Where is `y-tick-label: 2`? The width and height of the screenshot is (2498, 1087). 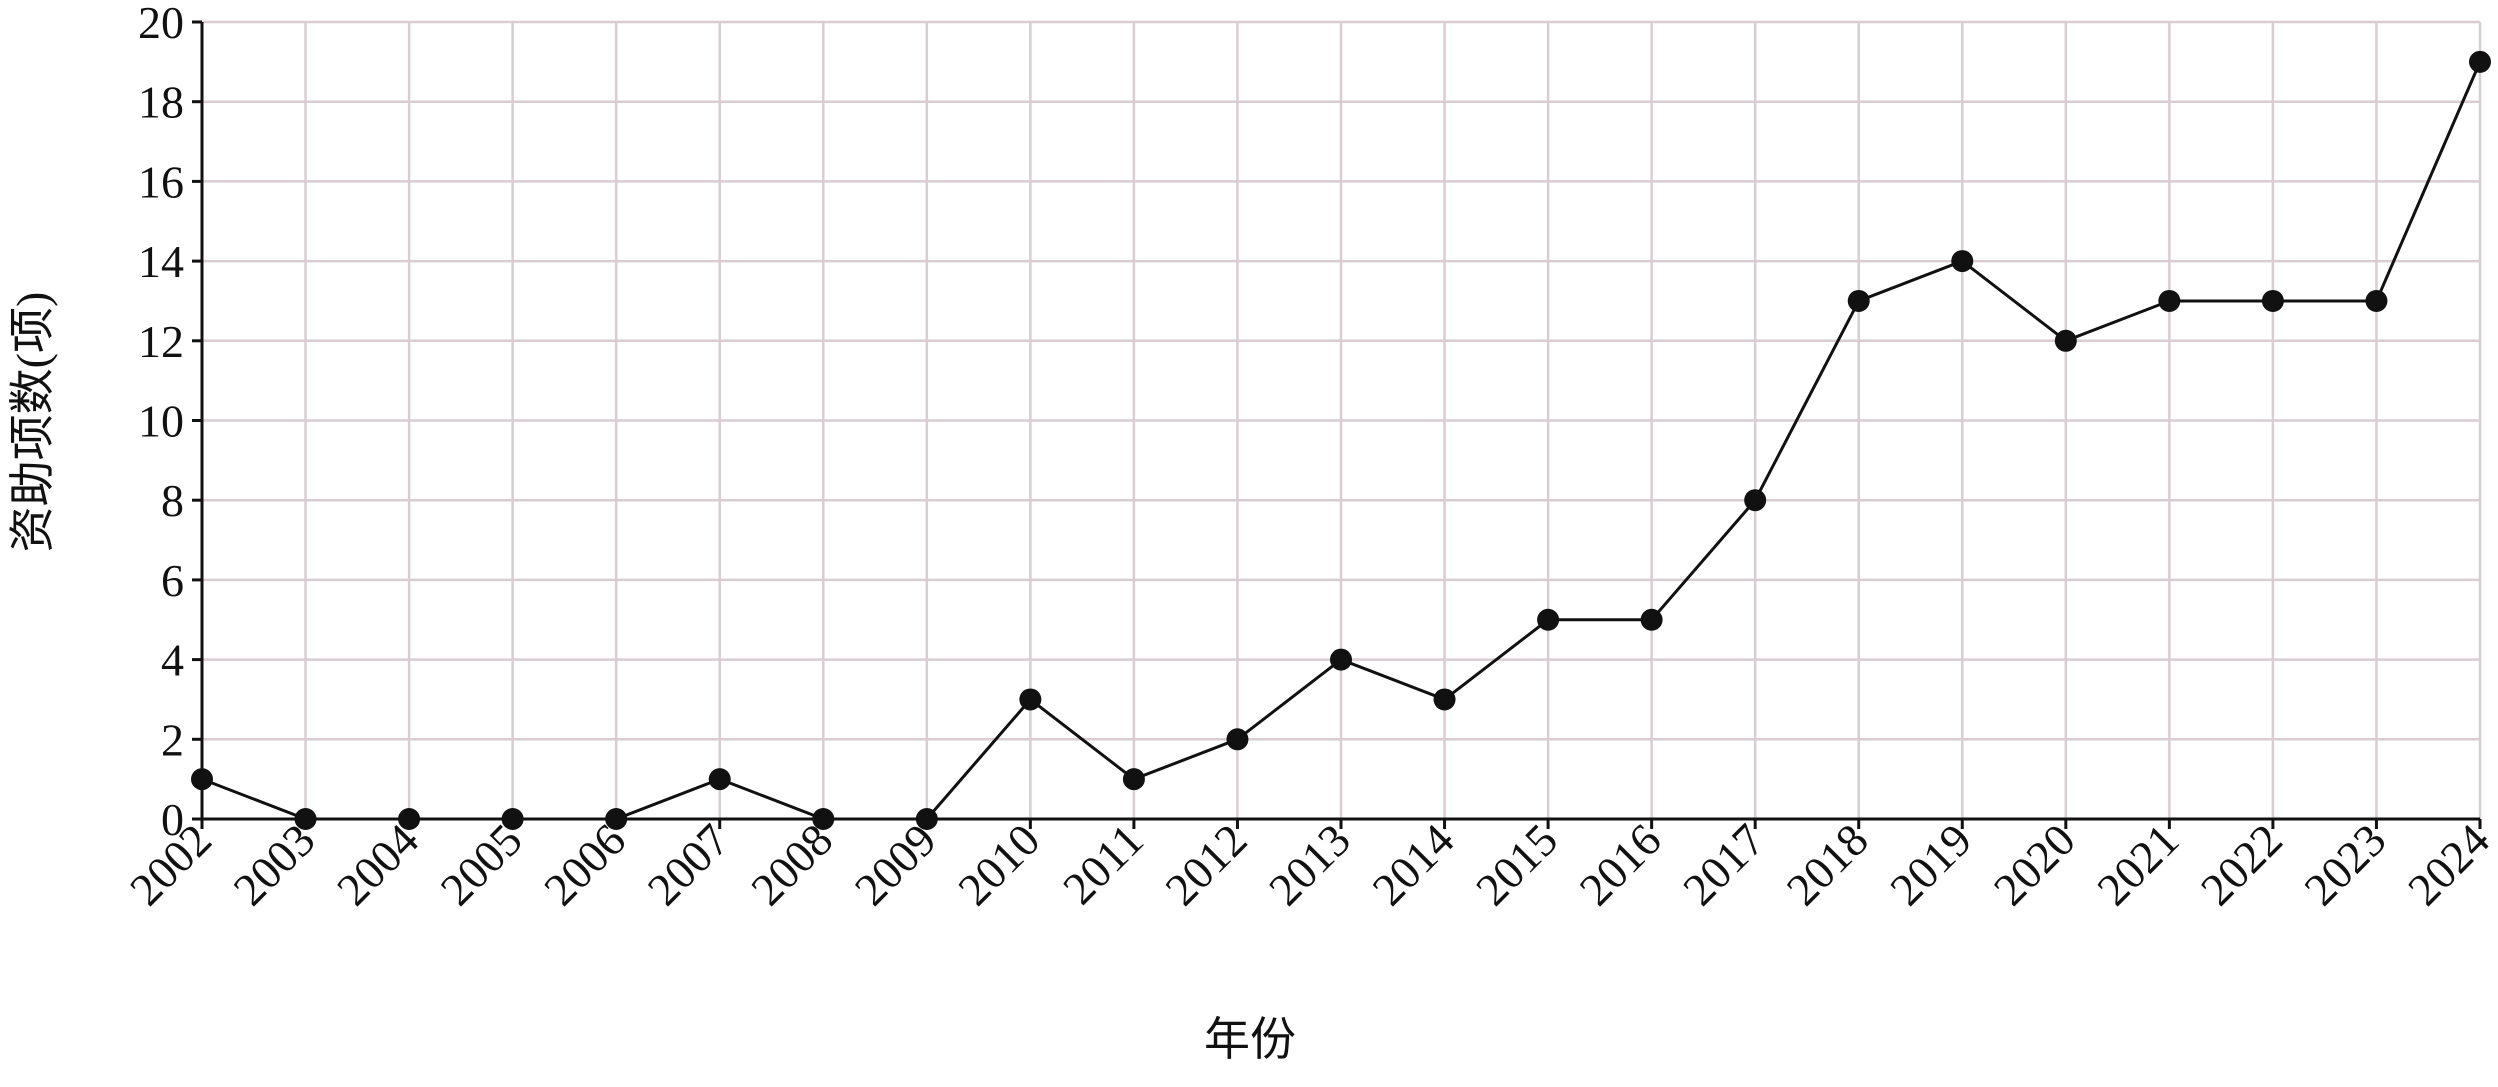
y-tick-label: 2 is located at coordinates (172, 739).